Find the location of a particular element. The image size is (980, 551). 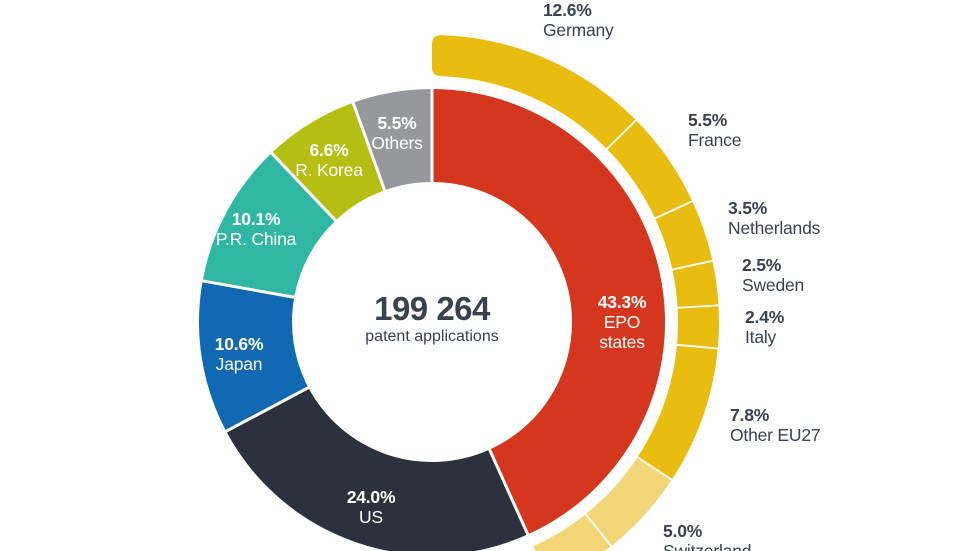

segment-name: EPO is located at coordinates (622, 322).